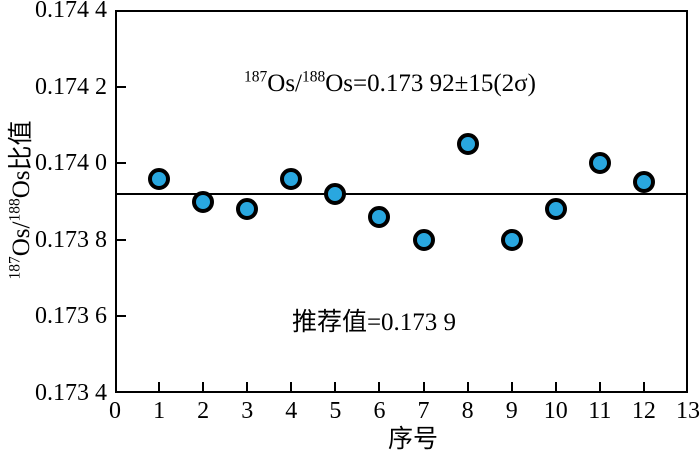  Describe the element at coordinates (423, 411) in the screenshot. I see `x-axis-tick-label: 7` at that location.